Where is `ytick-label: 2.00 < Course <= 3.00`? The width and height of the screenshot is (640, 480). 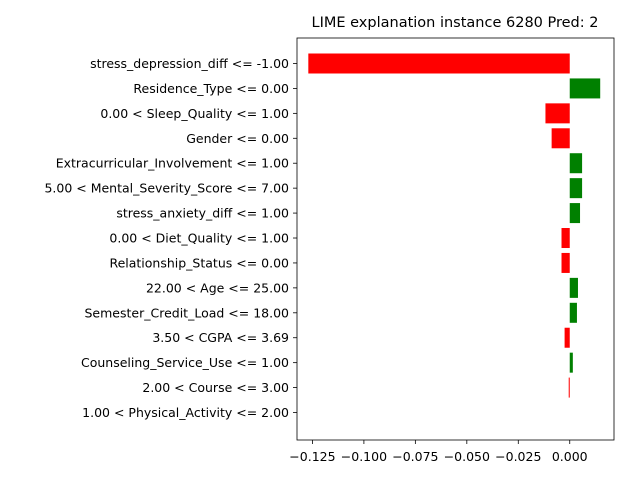 ytick-label: 2.00 < Course <= 3.00 is located at coordinates (215, 387).